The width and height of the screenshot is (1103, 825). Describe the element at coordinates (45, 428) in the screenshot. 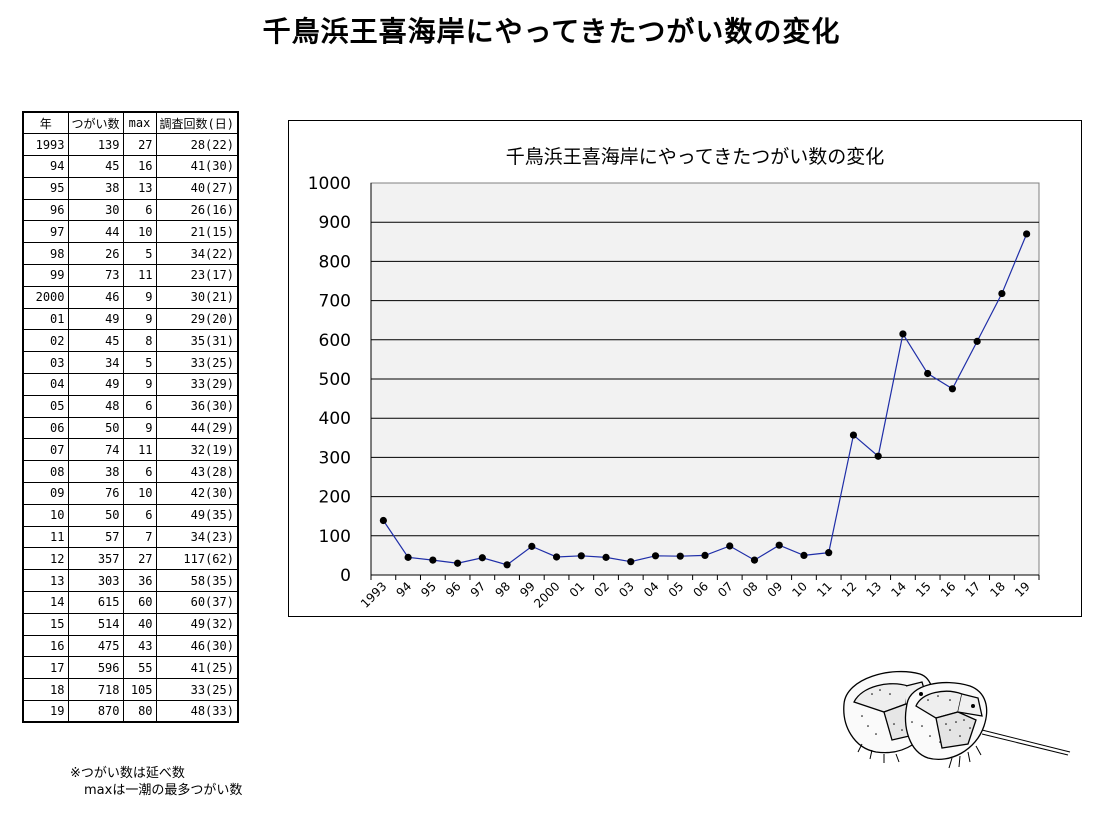

I see `table-cell-year: 06` at that location.